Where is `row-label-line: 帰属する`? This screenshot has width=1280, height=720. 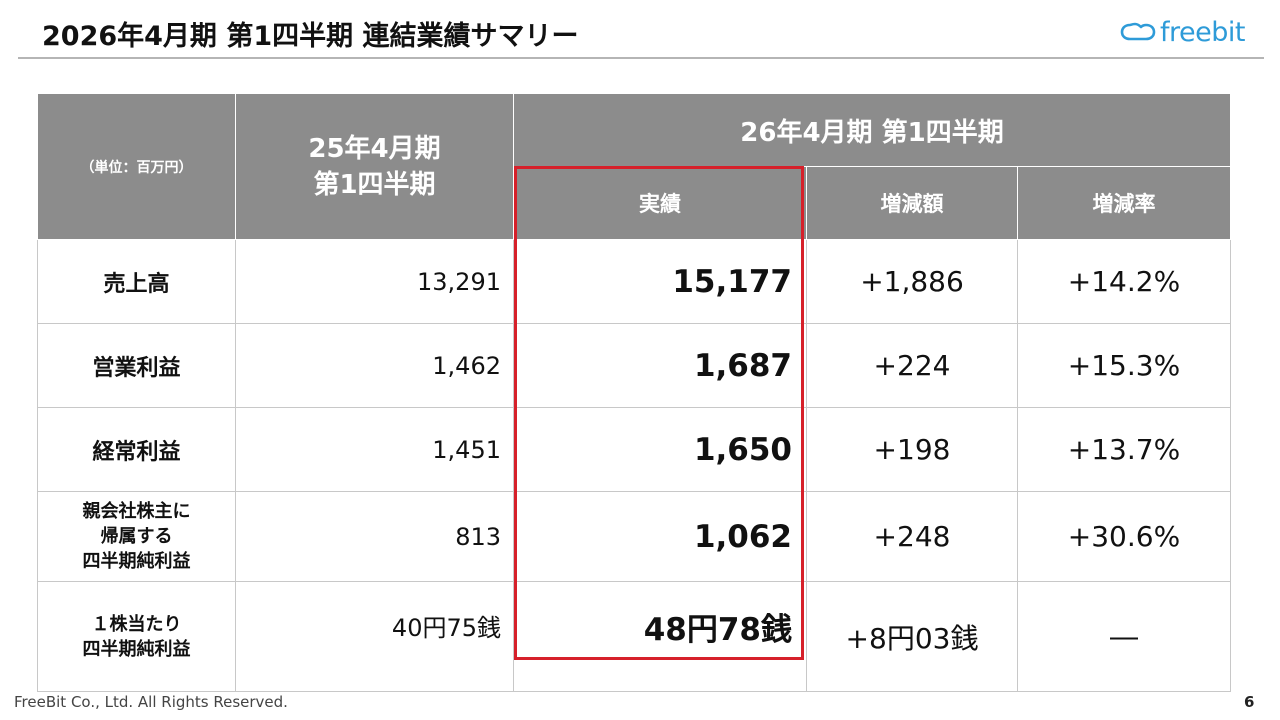
row-label-line: 帰属する is located at coordinates (136, 536).